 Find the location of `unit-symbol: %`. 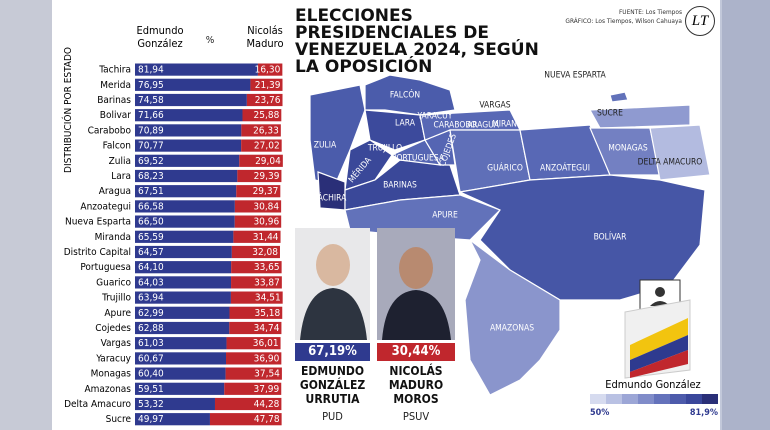

unit-symbol: % is located at coordinates (210, 40).